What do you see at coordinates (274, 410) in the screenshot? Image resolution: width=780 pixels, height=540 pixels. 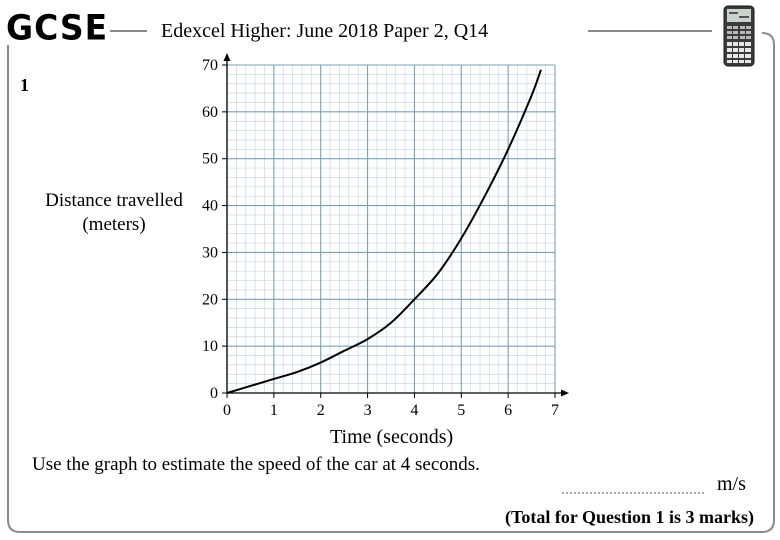 I see `x-tick-label: 1` at bounding box center [274, 410].